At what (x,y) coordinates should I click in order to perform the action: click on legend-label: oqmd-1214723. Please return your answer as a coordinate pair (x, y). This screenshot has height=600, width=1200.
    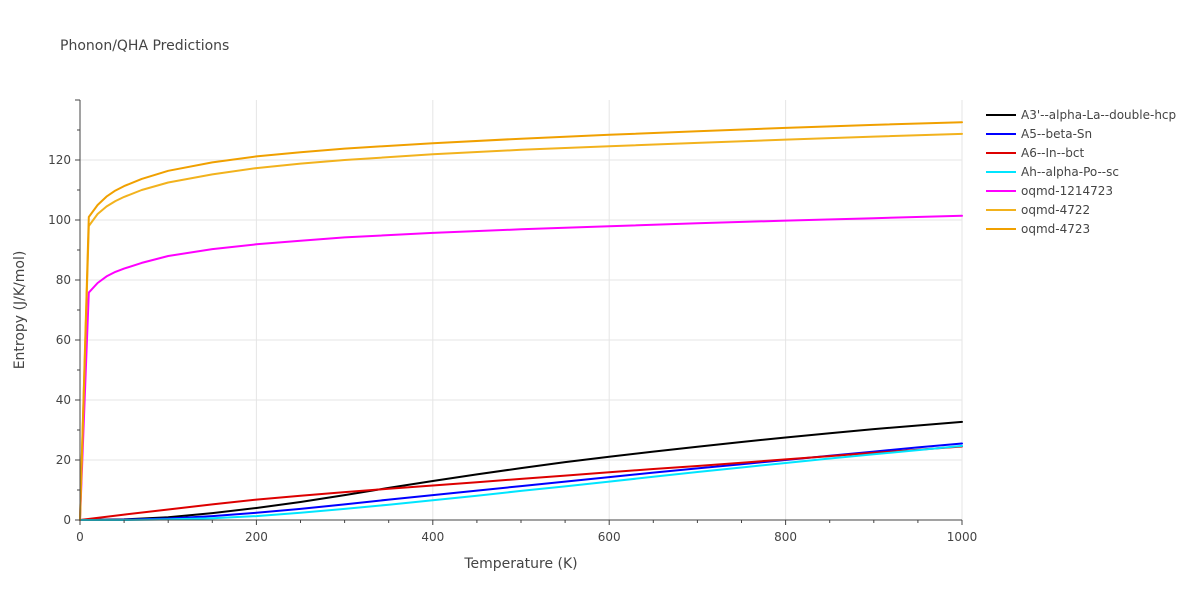
    Looking at the image, I should click on (1067, 191).